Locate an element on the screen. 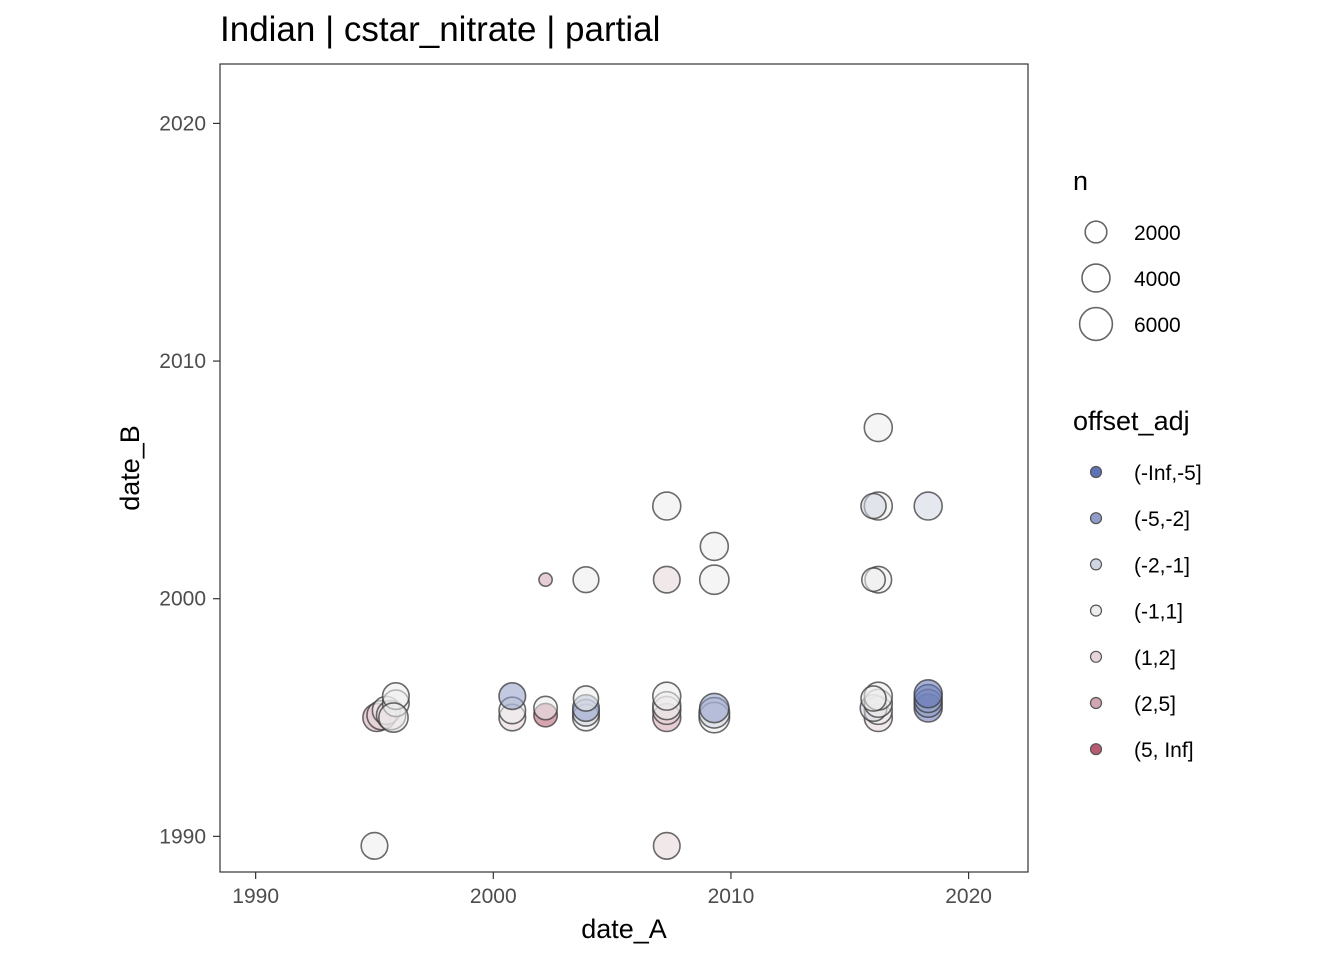 This screenshot has height=960, width=1344. color-legend-label: (-Inf,-5] is located at coordinates (1168, 473).